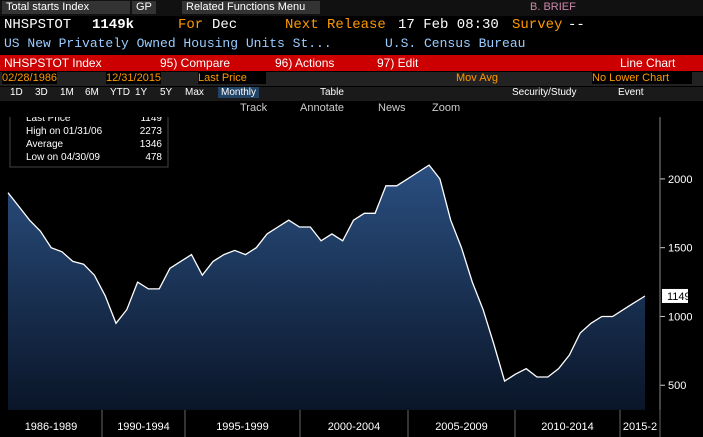  I want to click on y-tick-label: 2000, so click(680, 180).